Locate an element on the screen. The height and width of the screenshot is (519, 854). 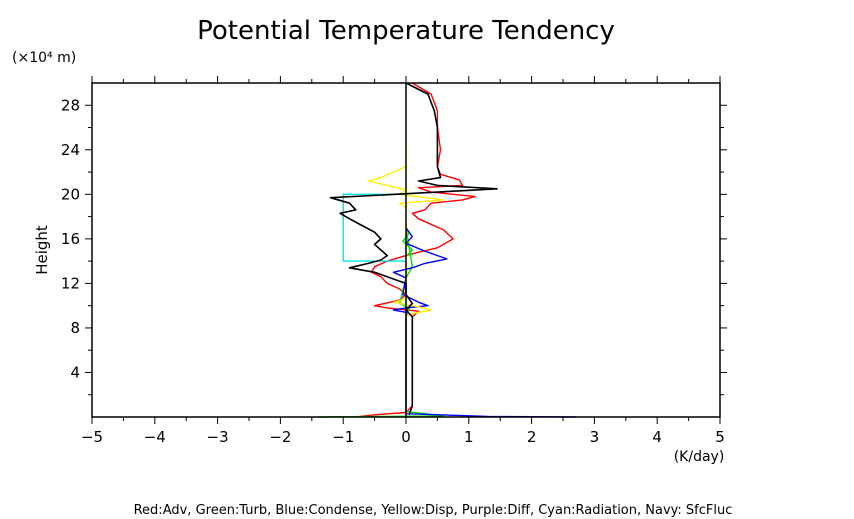
x-axis-units: (K/day) is located at coordinates (699, 457).